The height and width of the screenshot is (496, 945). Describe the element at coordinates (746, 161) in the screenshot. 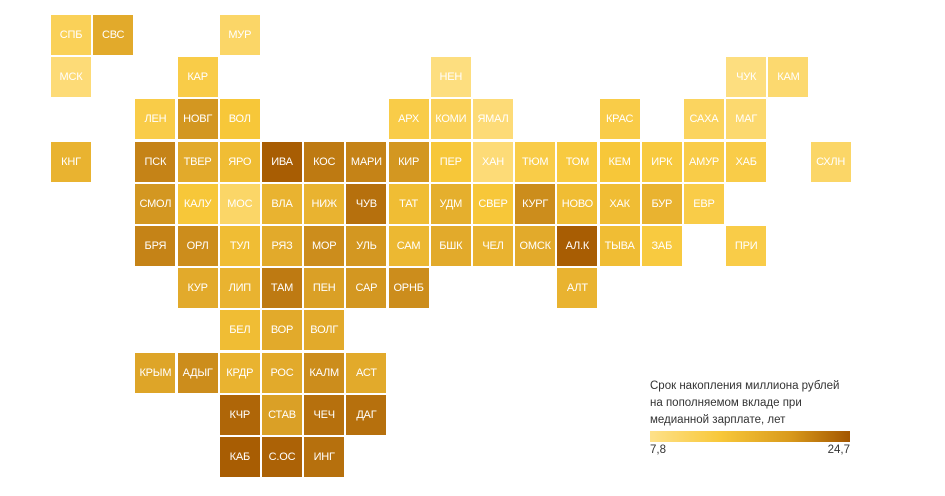

I see `region-tile: ХАБ` at that location.